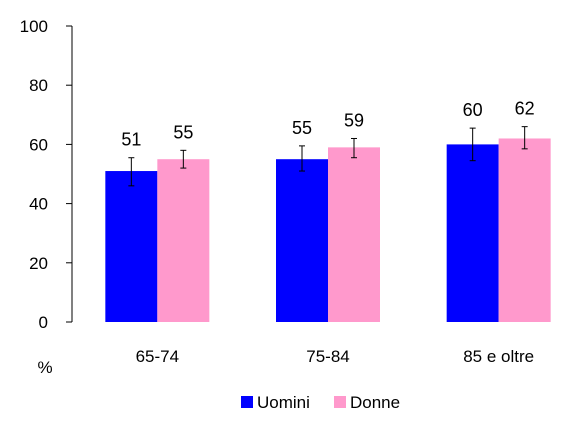 This screenshot has height=422, width=588. What do you see at coordinates (38, 144) in the screenshot?
I see `y-tick-label: 60` at bounding box center [38, 144].